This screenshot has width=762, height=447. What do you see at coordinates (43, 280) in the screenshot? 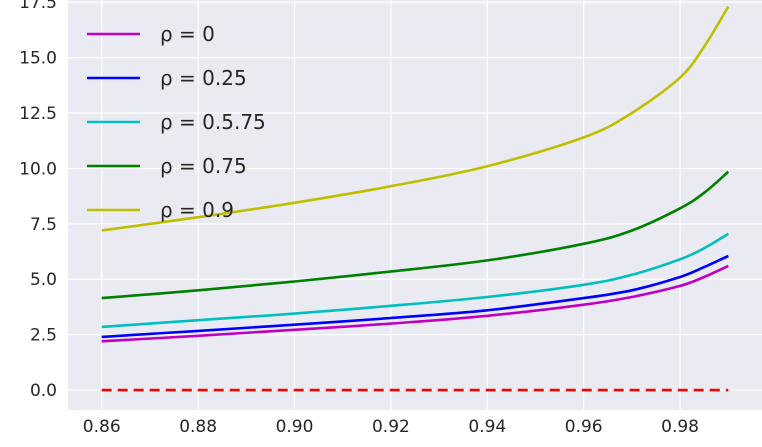
I see `y-tick-label: 5.0` at bounding box center [43, 280].